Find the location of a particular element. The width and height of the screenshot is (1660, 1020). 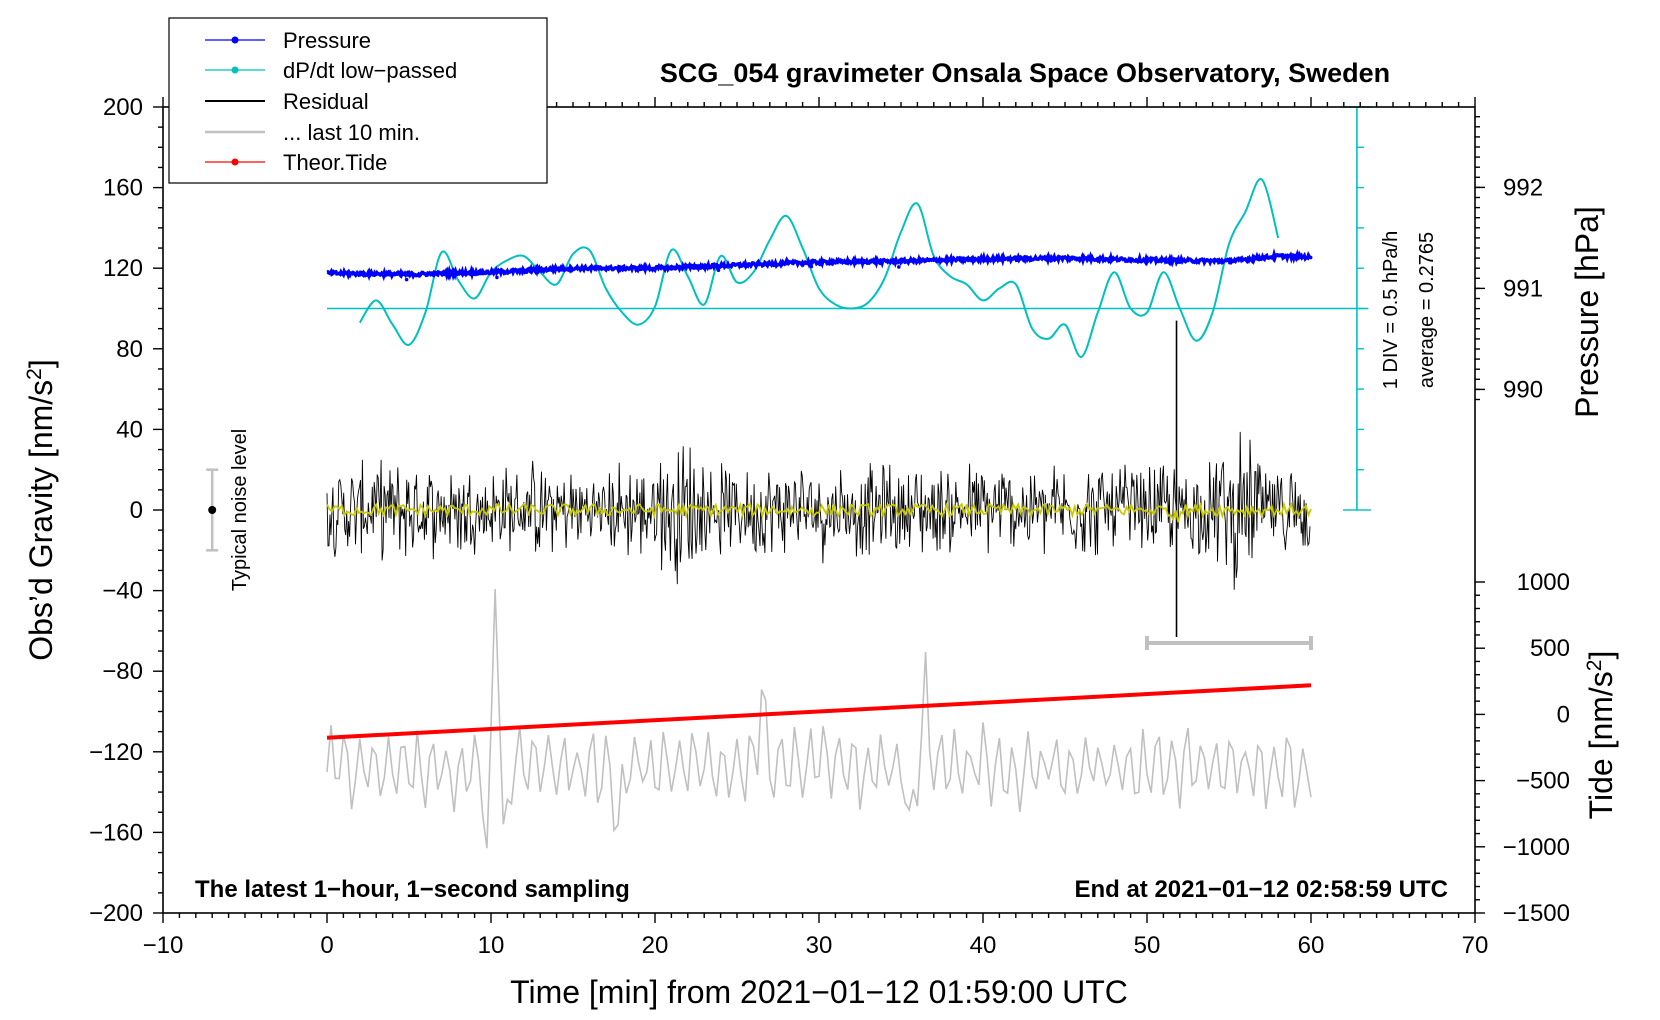

legend-item-pressure: Pressure is located at coordinates (288, 40).